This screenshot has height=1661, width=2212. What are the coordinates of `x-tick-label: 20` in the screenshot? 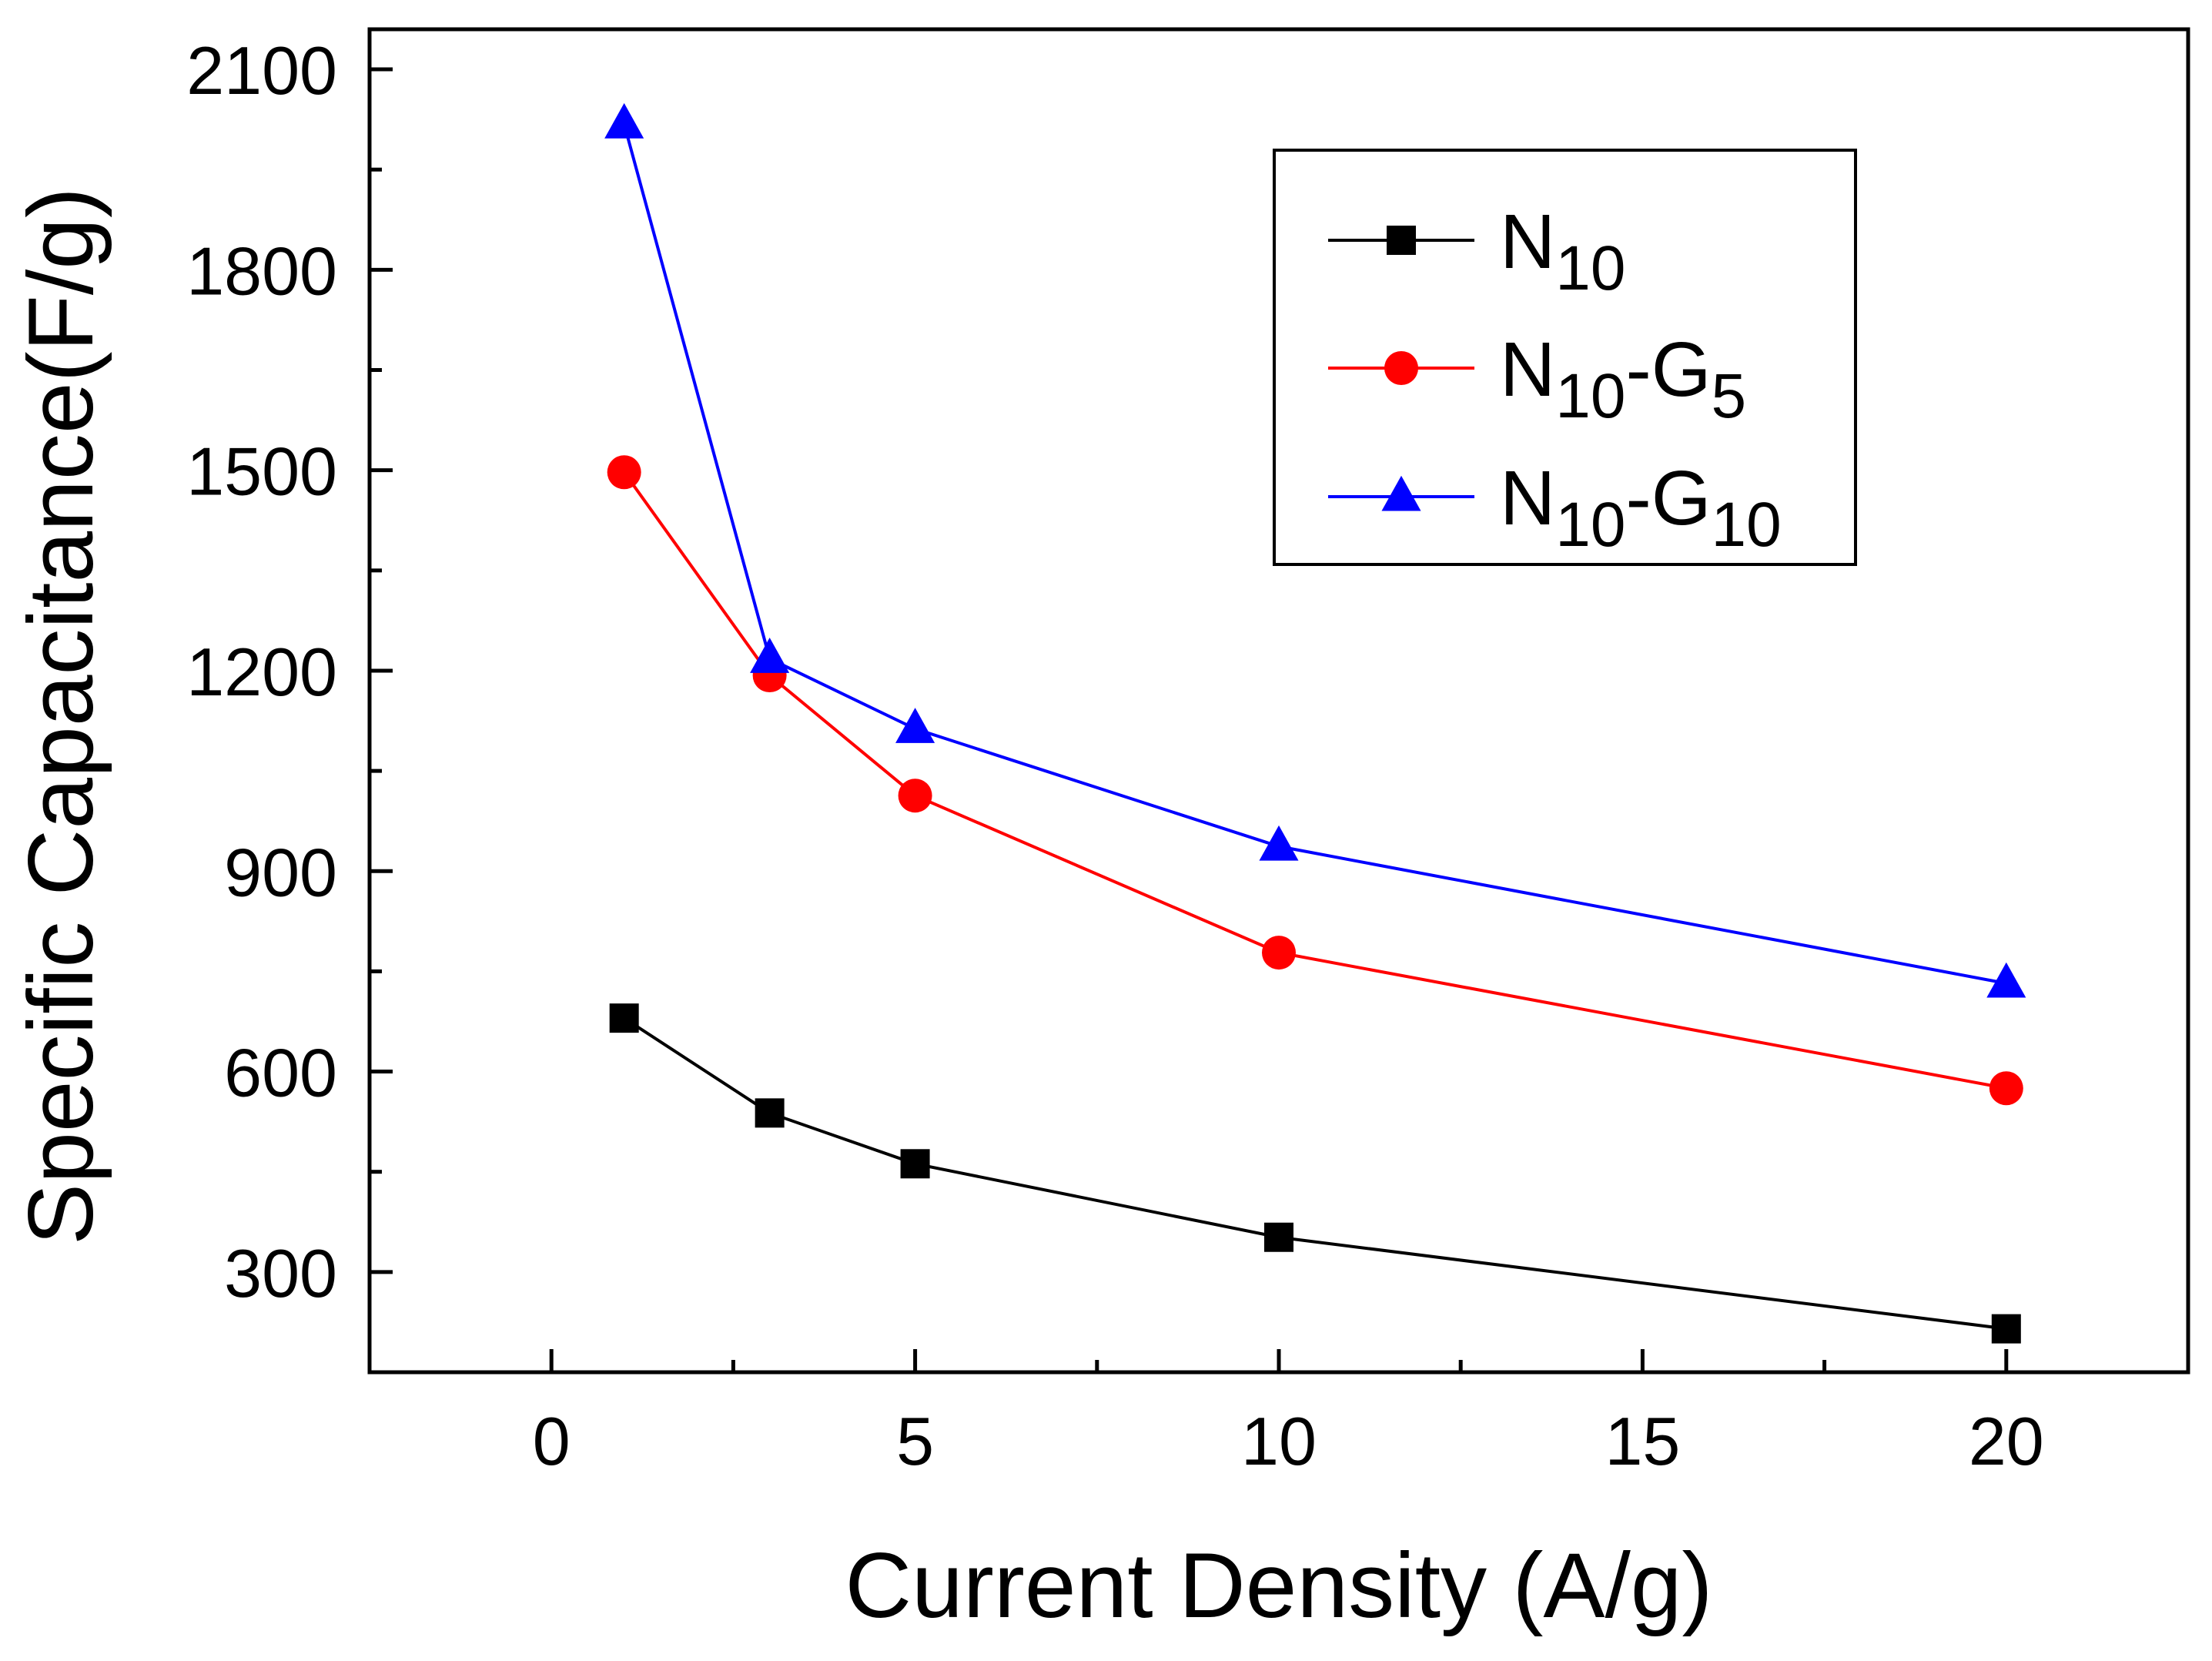 It's located at (2006, 1441).